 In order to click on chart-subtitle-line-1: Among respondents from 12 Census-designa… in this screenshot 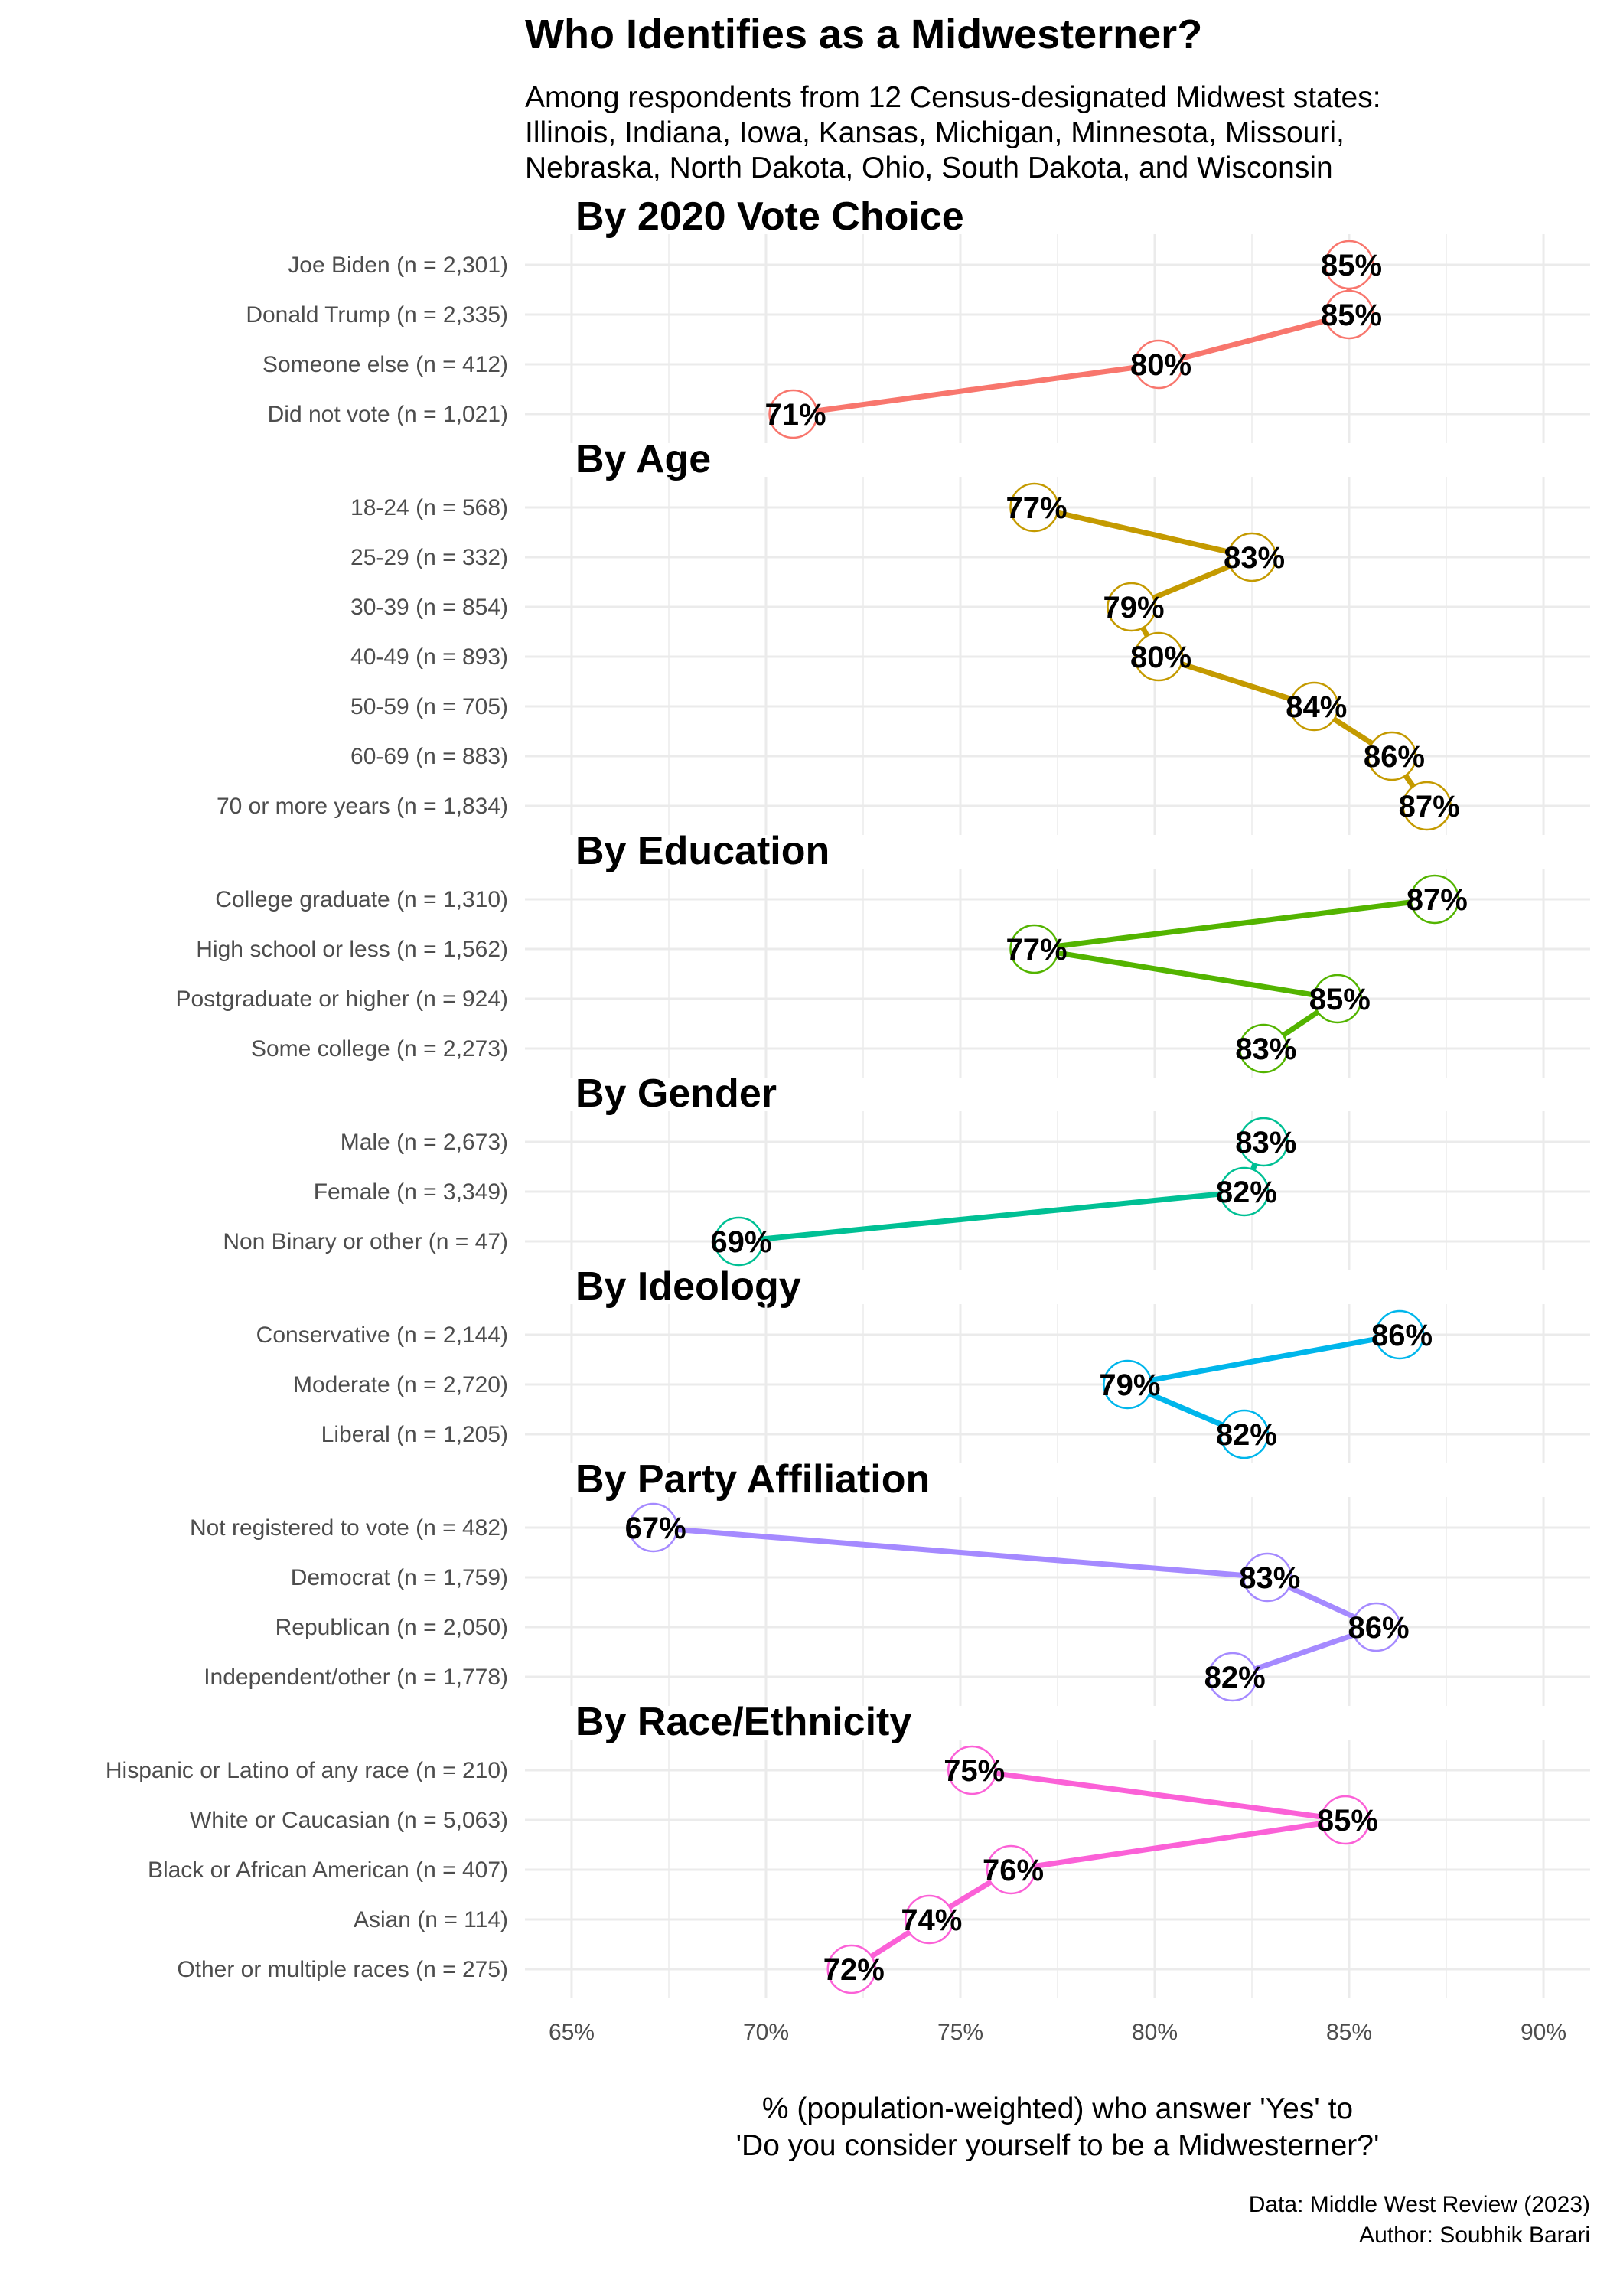, I will do `click(953, 97)`.